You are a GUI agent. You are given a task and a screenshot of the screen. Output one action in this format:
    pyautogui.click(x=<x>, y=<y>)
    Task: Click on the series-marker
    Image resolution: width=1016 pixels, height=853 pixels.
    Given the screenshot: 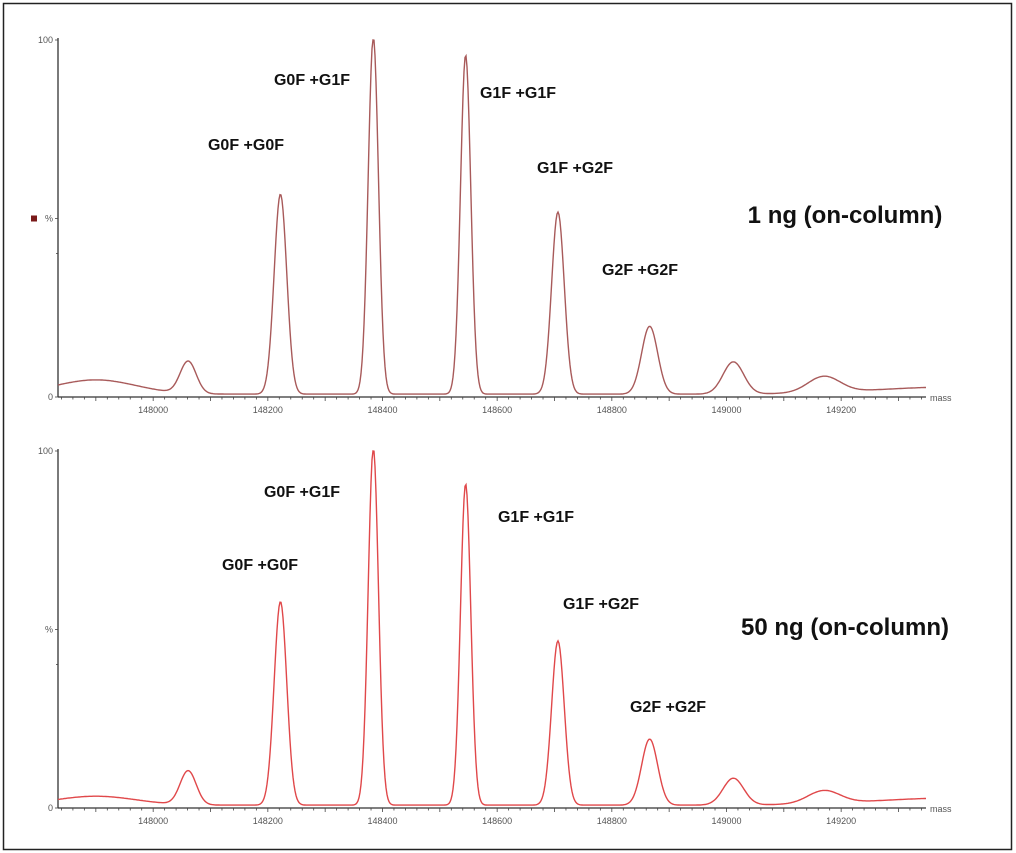 What is the action you would take?
    pyautogui.click(x=34, y=218)
    